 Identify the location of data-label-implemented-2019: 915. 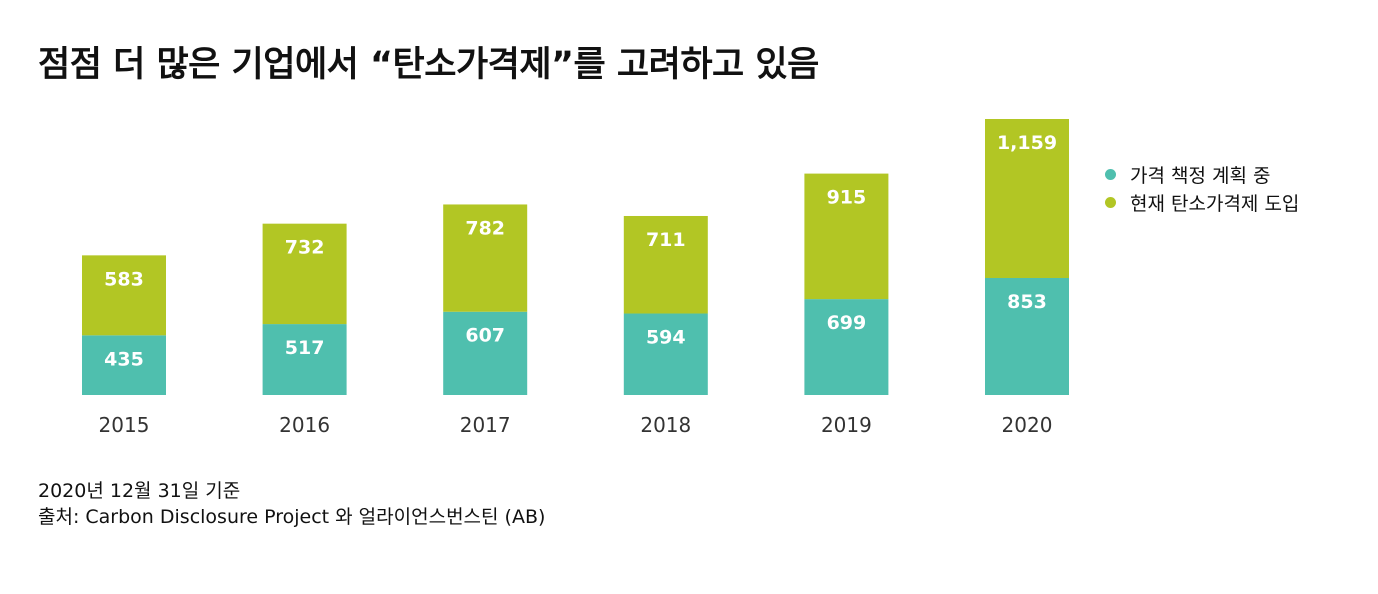
(847, 198).